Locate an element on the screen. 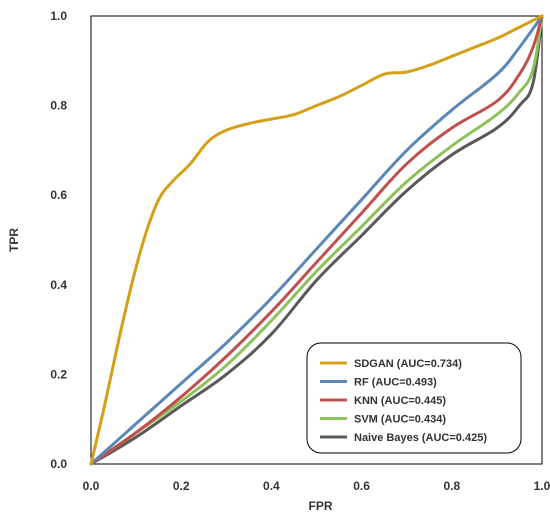  x-tick-label-4: 0.8 is located at coordinates (451, 486).